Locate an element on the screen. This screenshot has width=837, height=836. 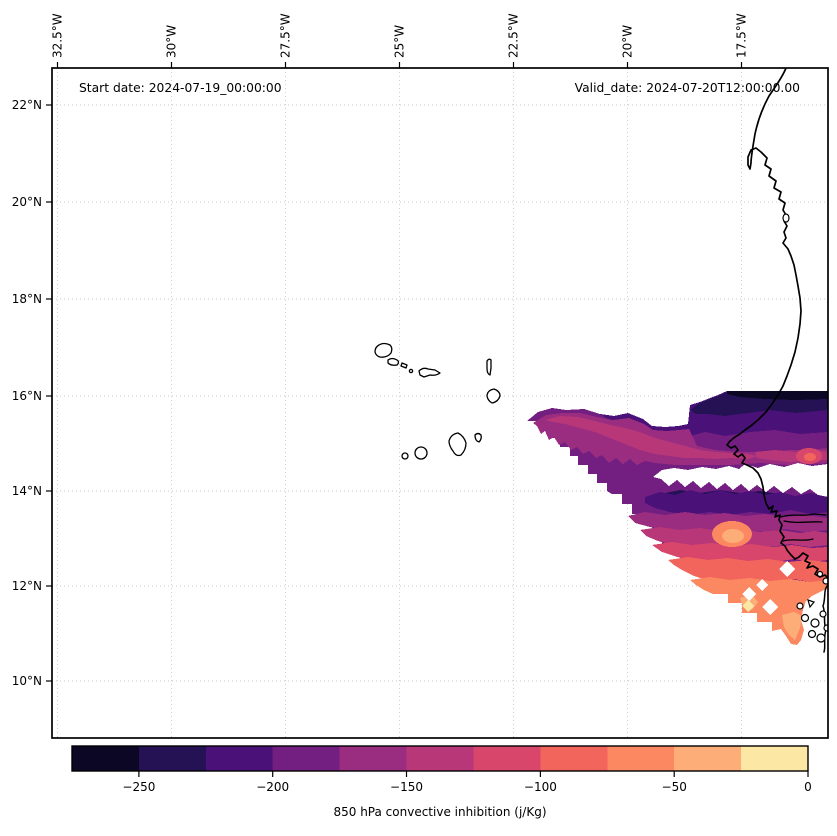
island-sao-nicolau is located at coordinates (429, 372).